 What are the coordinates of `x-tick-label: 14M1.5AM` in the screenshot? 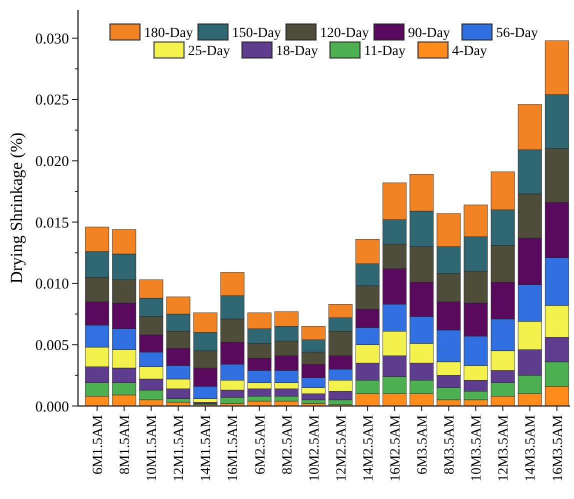 It's located at (206, 448).